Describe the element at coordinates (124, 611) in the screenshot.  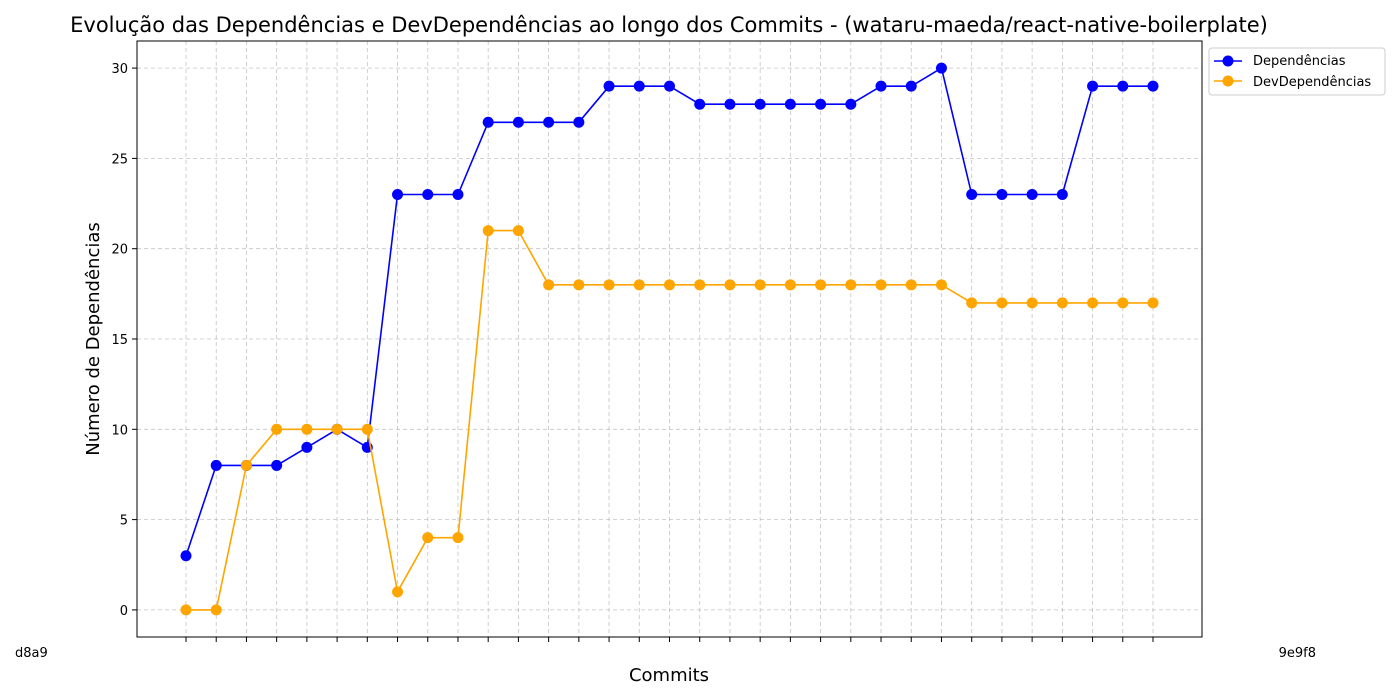
I see `y-tick-label: 0` at that location.